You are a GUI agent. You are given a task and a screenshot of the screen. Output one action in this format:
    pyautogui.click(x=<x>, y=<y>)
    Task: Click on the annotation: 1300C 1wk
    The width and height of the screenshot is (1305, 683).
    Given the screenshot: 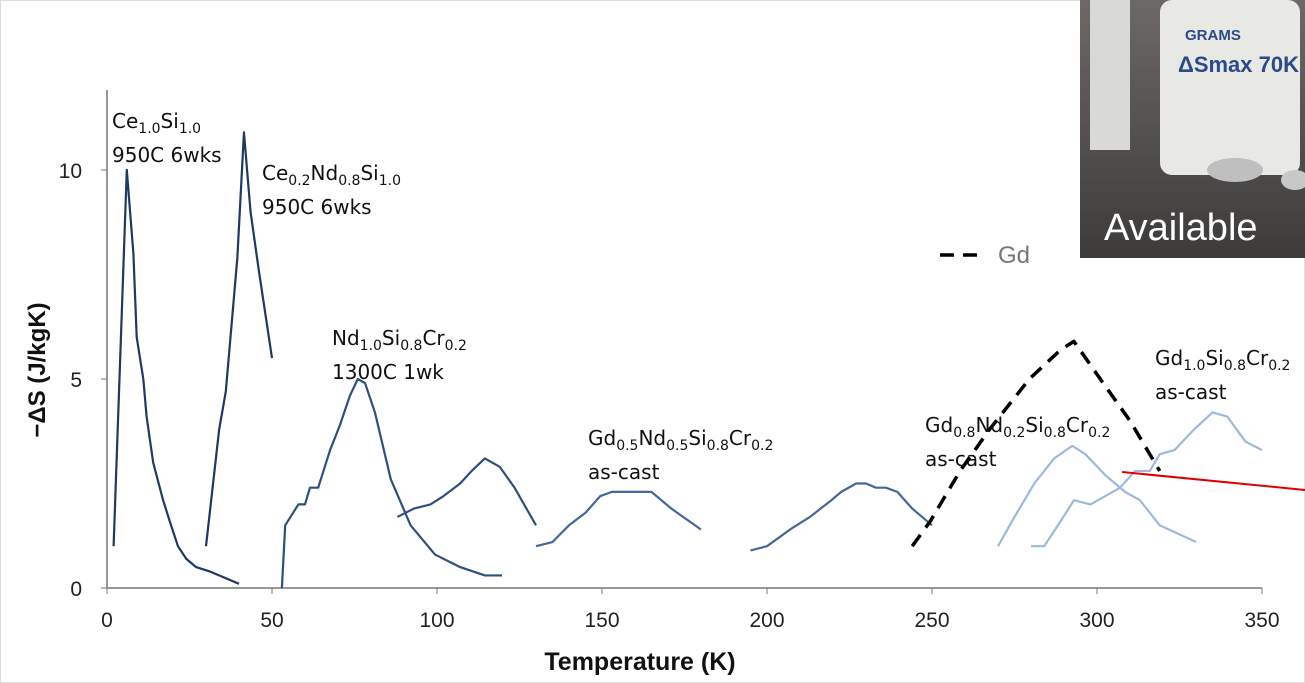 What is the action you would take?
    pyautogui.click(x=388, y=372)
    